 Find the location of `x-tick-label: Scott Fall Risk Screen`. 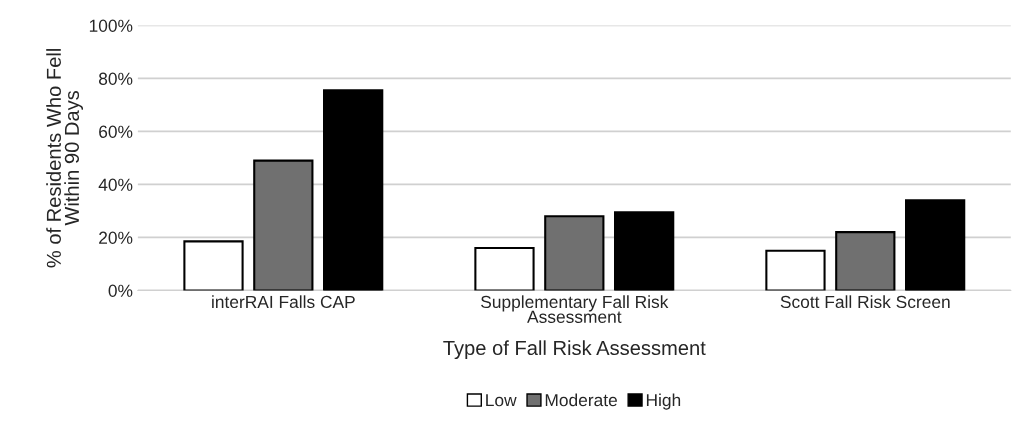

x-tick-label: Scott Fall Risk Screen is located at coordinates (865, 302).